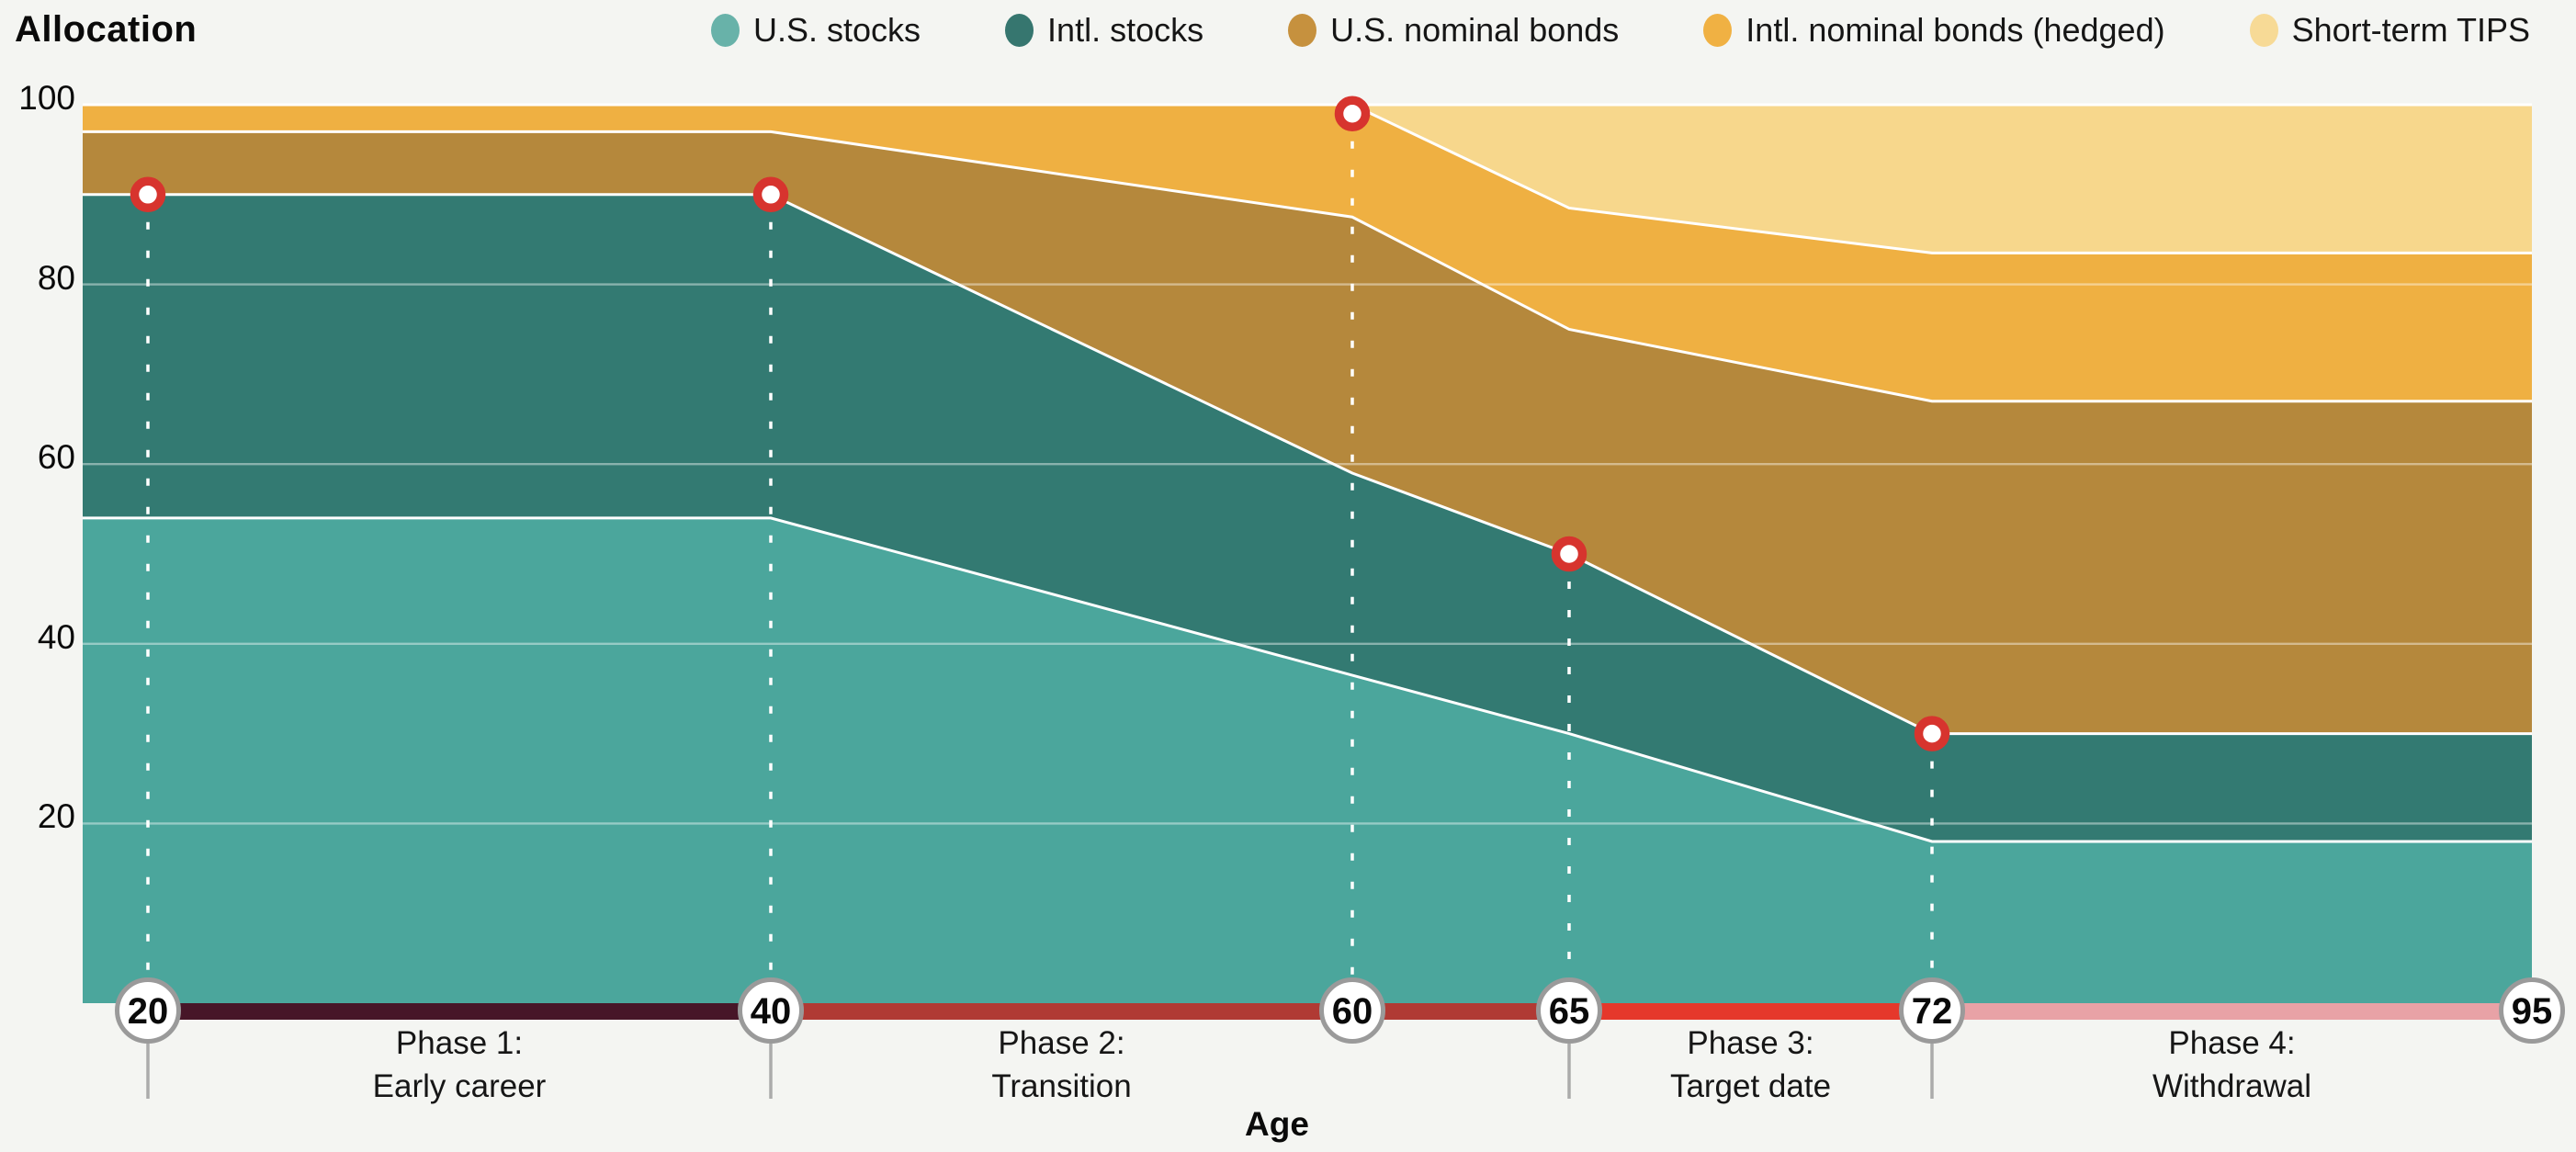  I want to click on phase-label-line2: Withdrawal, so click(2232, 1086).